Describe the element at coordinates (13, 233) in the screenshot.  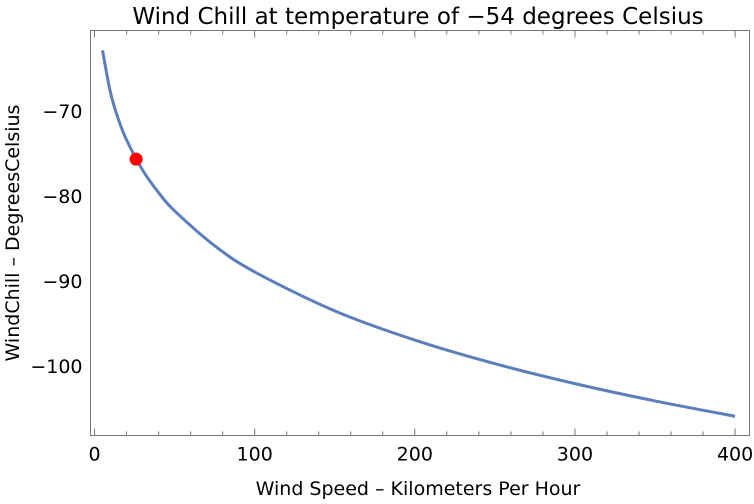
I see `y-axis-label: WindChill – DegreesCelsius` at that location.